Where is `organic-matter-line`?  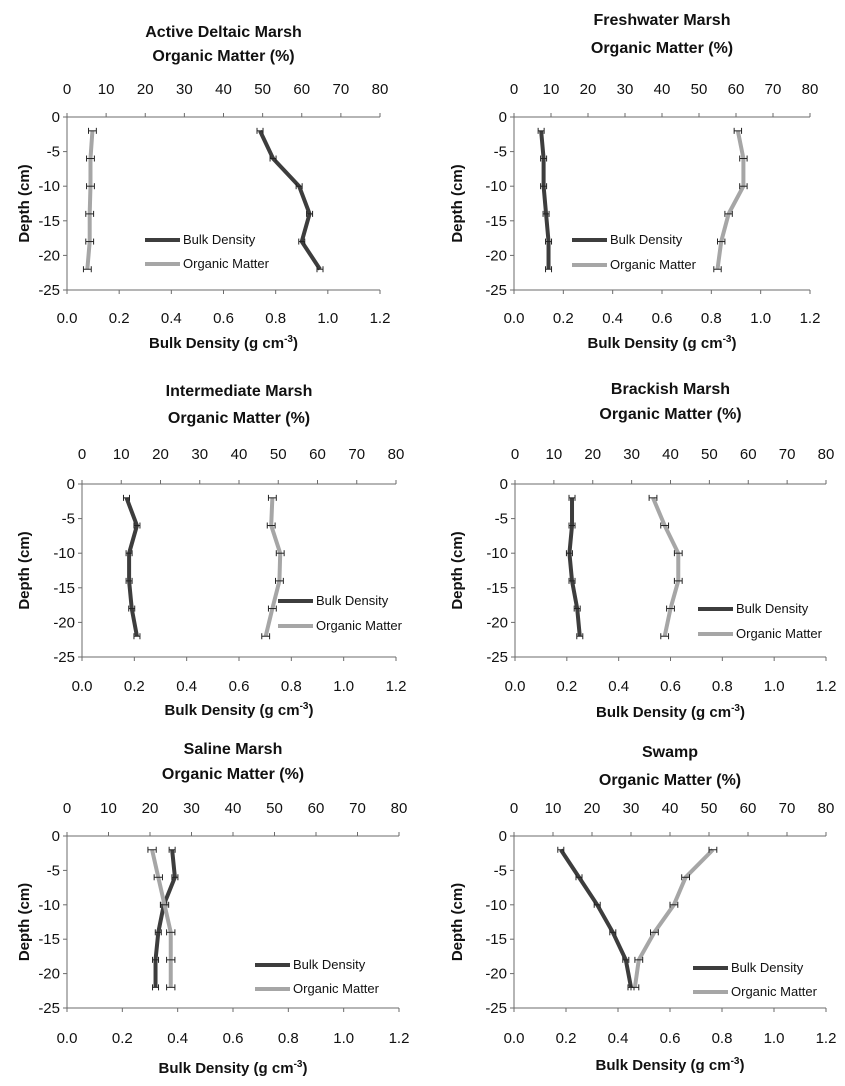
organic-matter-line is located at coordinates (730, 200).